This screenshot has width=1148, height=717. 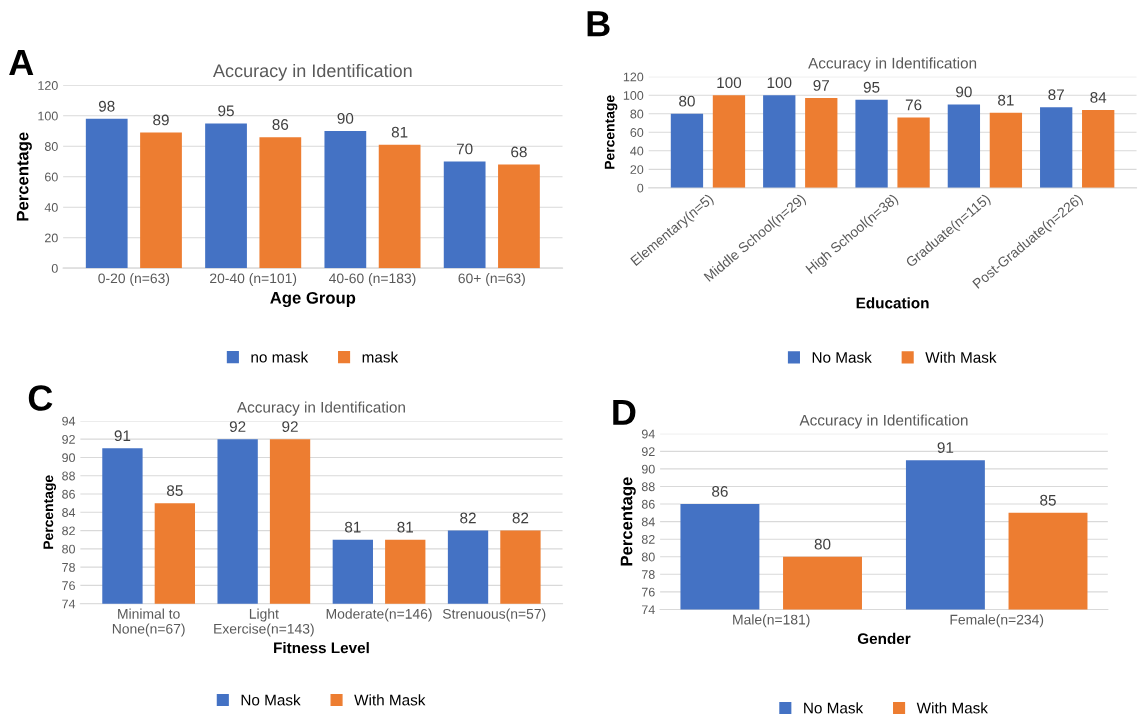 I want to click on data-label: 100, so click(x=729, y=83).